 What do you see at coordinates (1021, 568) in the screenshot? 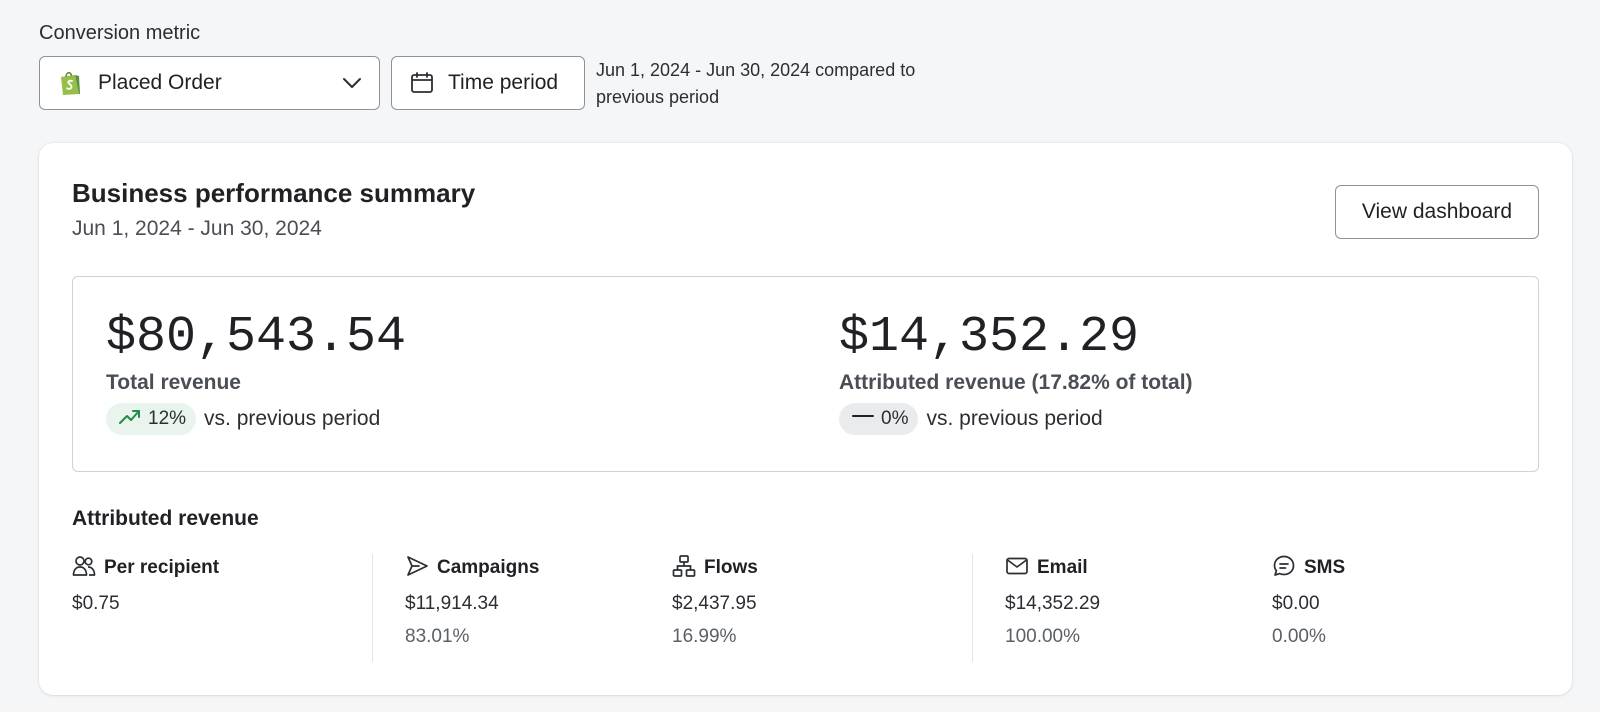
I see `envelope-icon` at bounding box center [1021, 568].